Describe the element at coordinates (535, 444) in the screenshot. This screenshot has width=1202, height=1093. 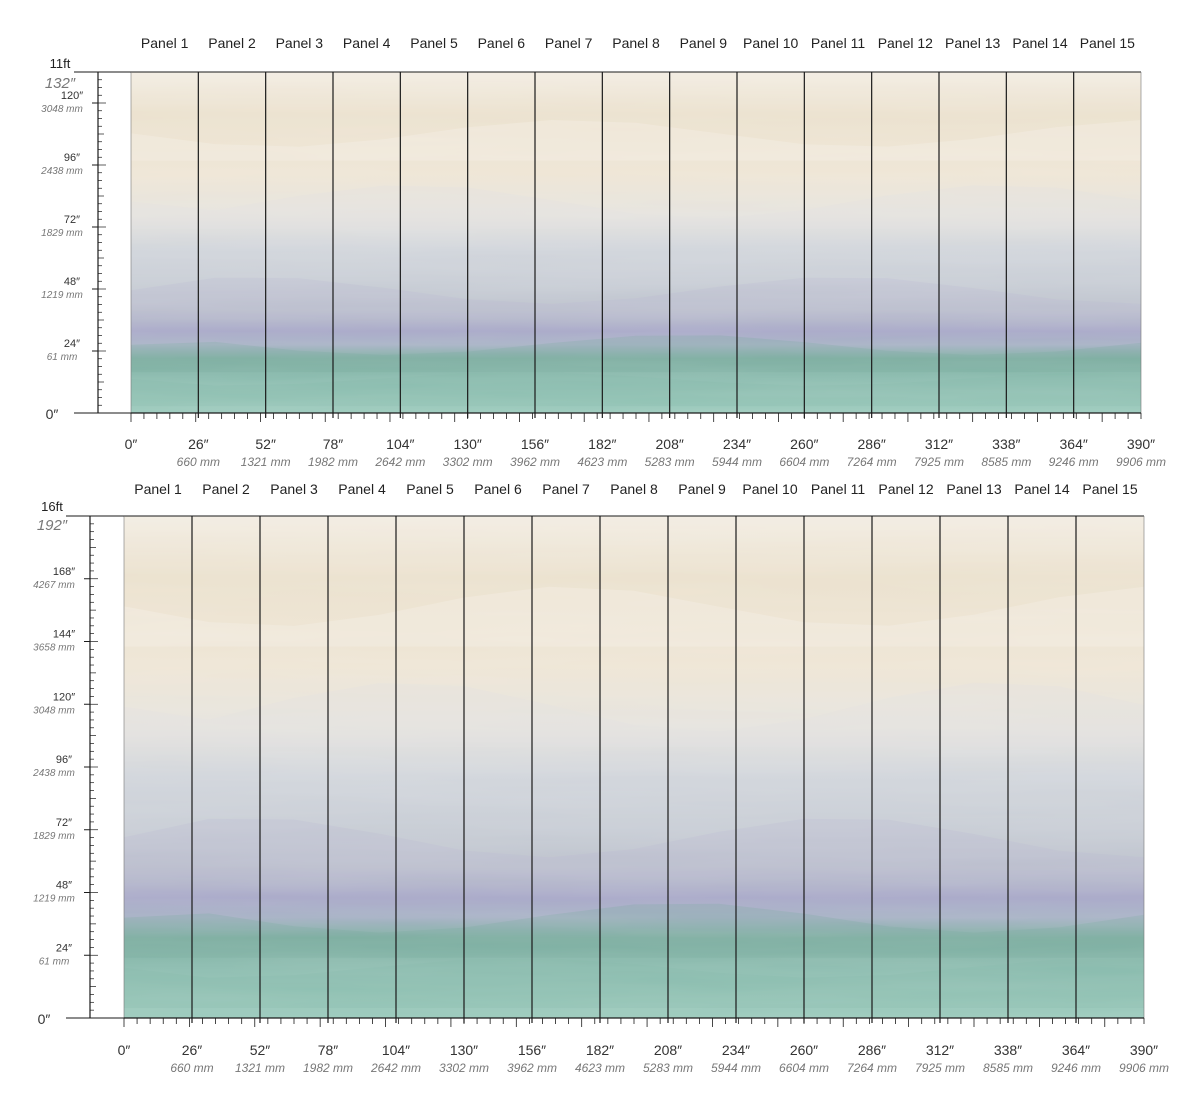
I see `width-tick-label: 156″` at that location.